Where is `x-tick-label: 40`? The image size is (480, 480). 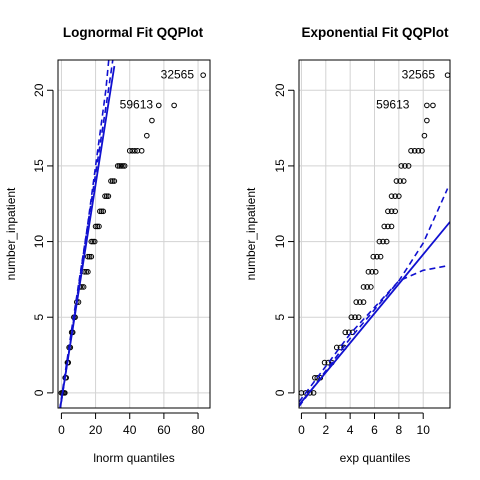
x-tick-label: 40 is located at coordinates (130, 430).